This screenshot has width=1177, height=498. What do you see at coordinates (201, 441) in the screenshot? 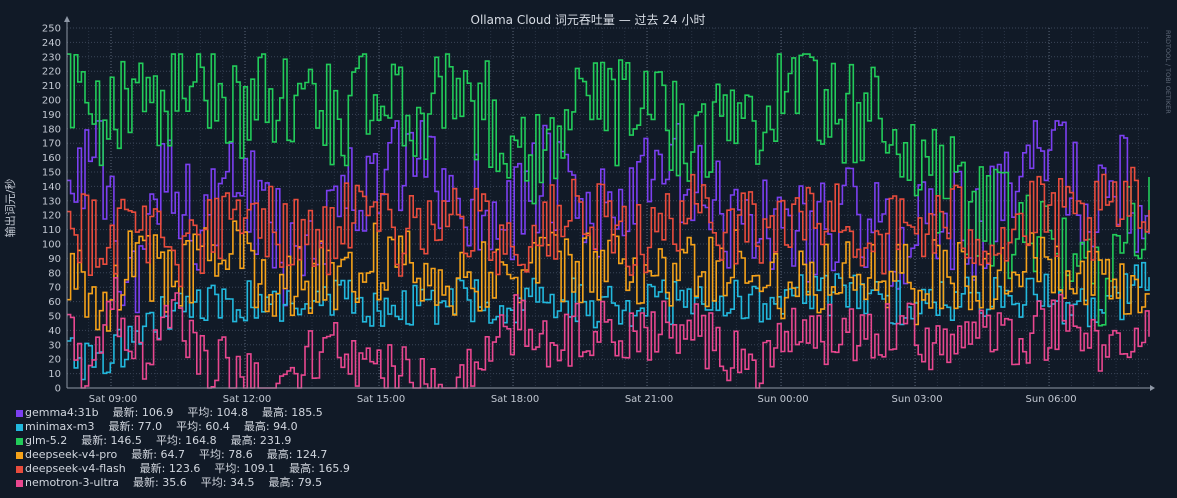
I see `legend-avg-value: 164.8` at bounding box center [201, 441].